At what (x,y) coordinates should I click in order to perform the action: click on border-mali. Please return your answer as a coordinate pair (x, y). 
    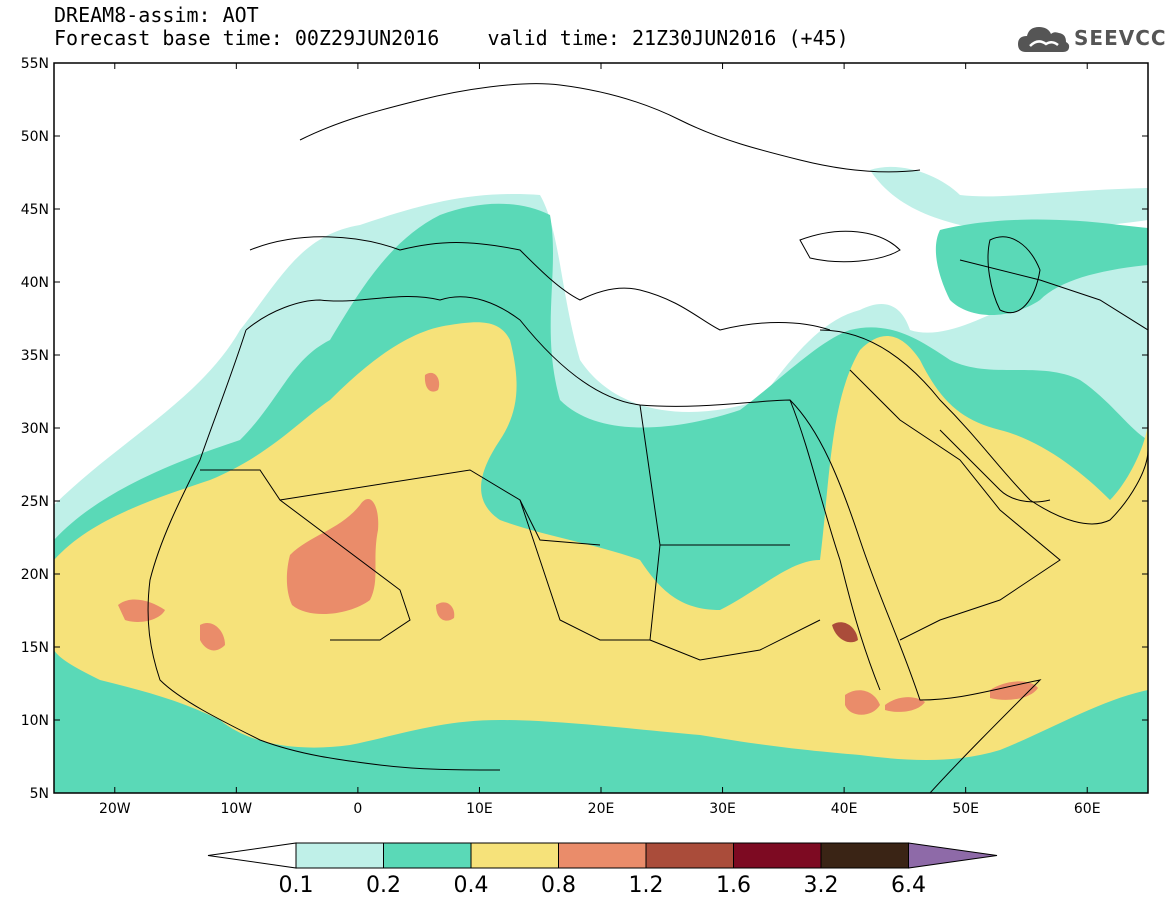
    Looking at the image, I should click on (305, 555).